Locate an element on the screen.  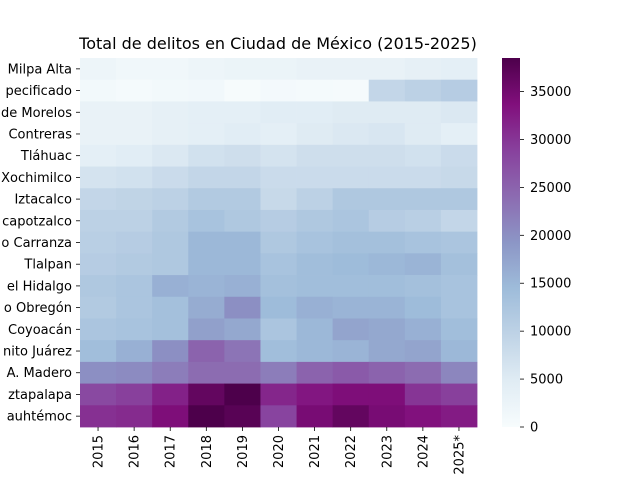
colorbar-tick-label: 15000 is located at coordinates (550, 284).